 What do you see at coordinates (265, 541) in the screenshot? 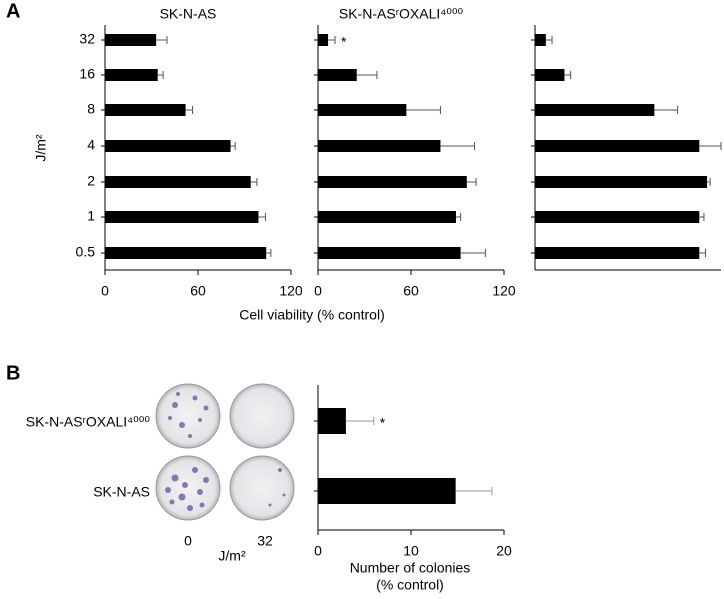
I see `image-label: 32` at bounding box center [265, 541].